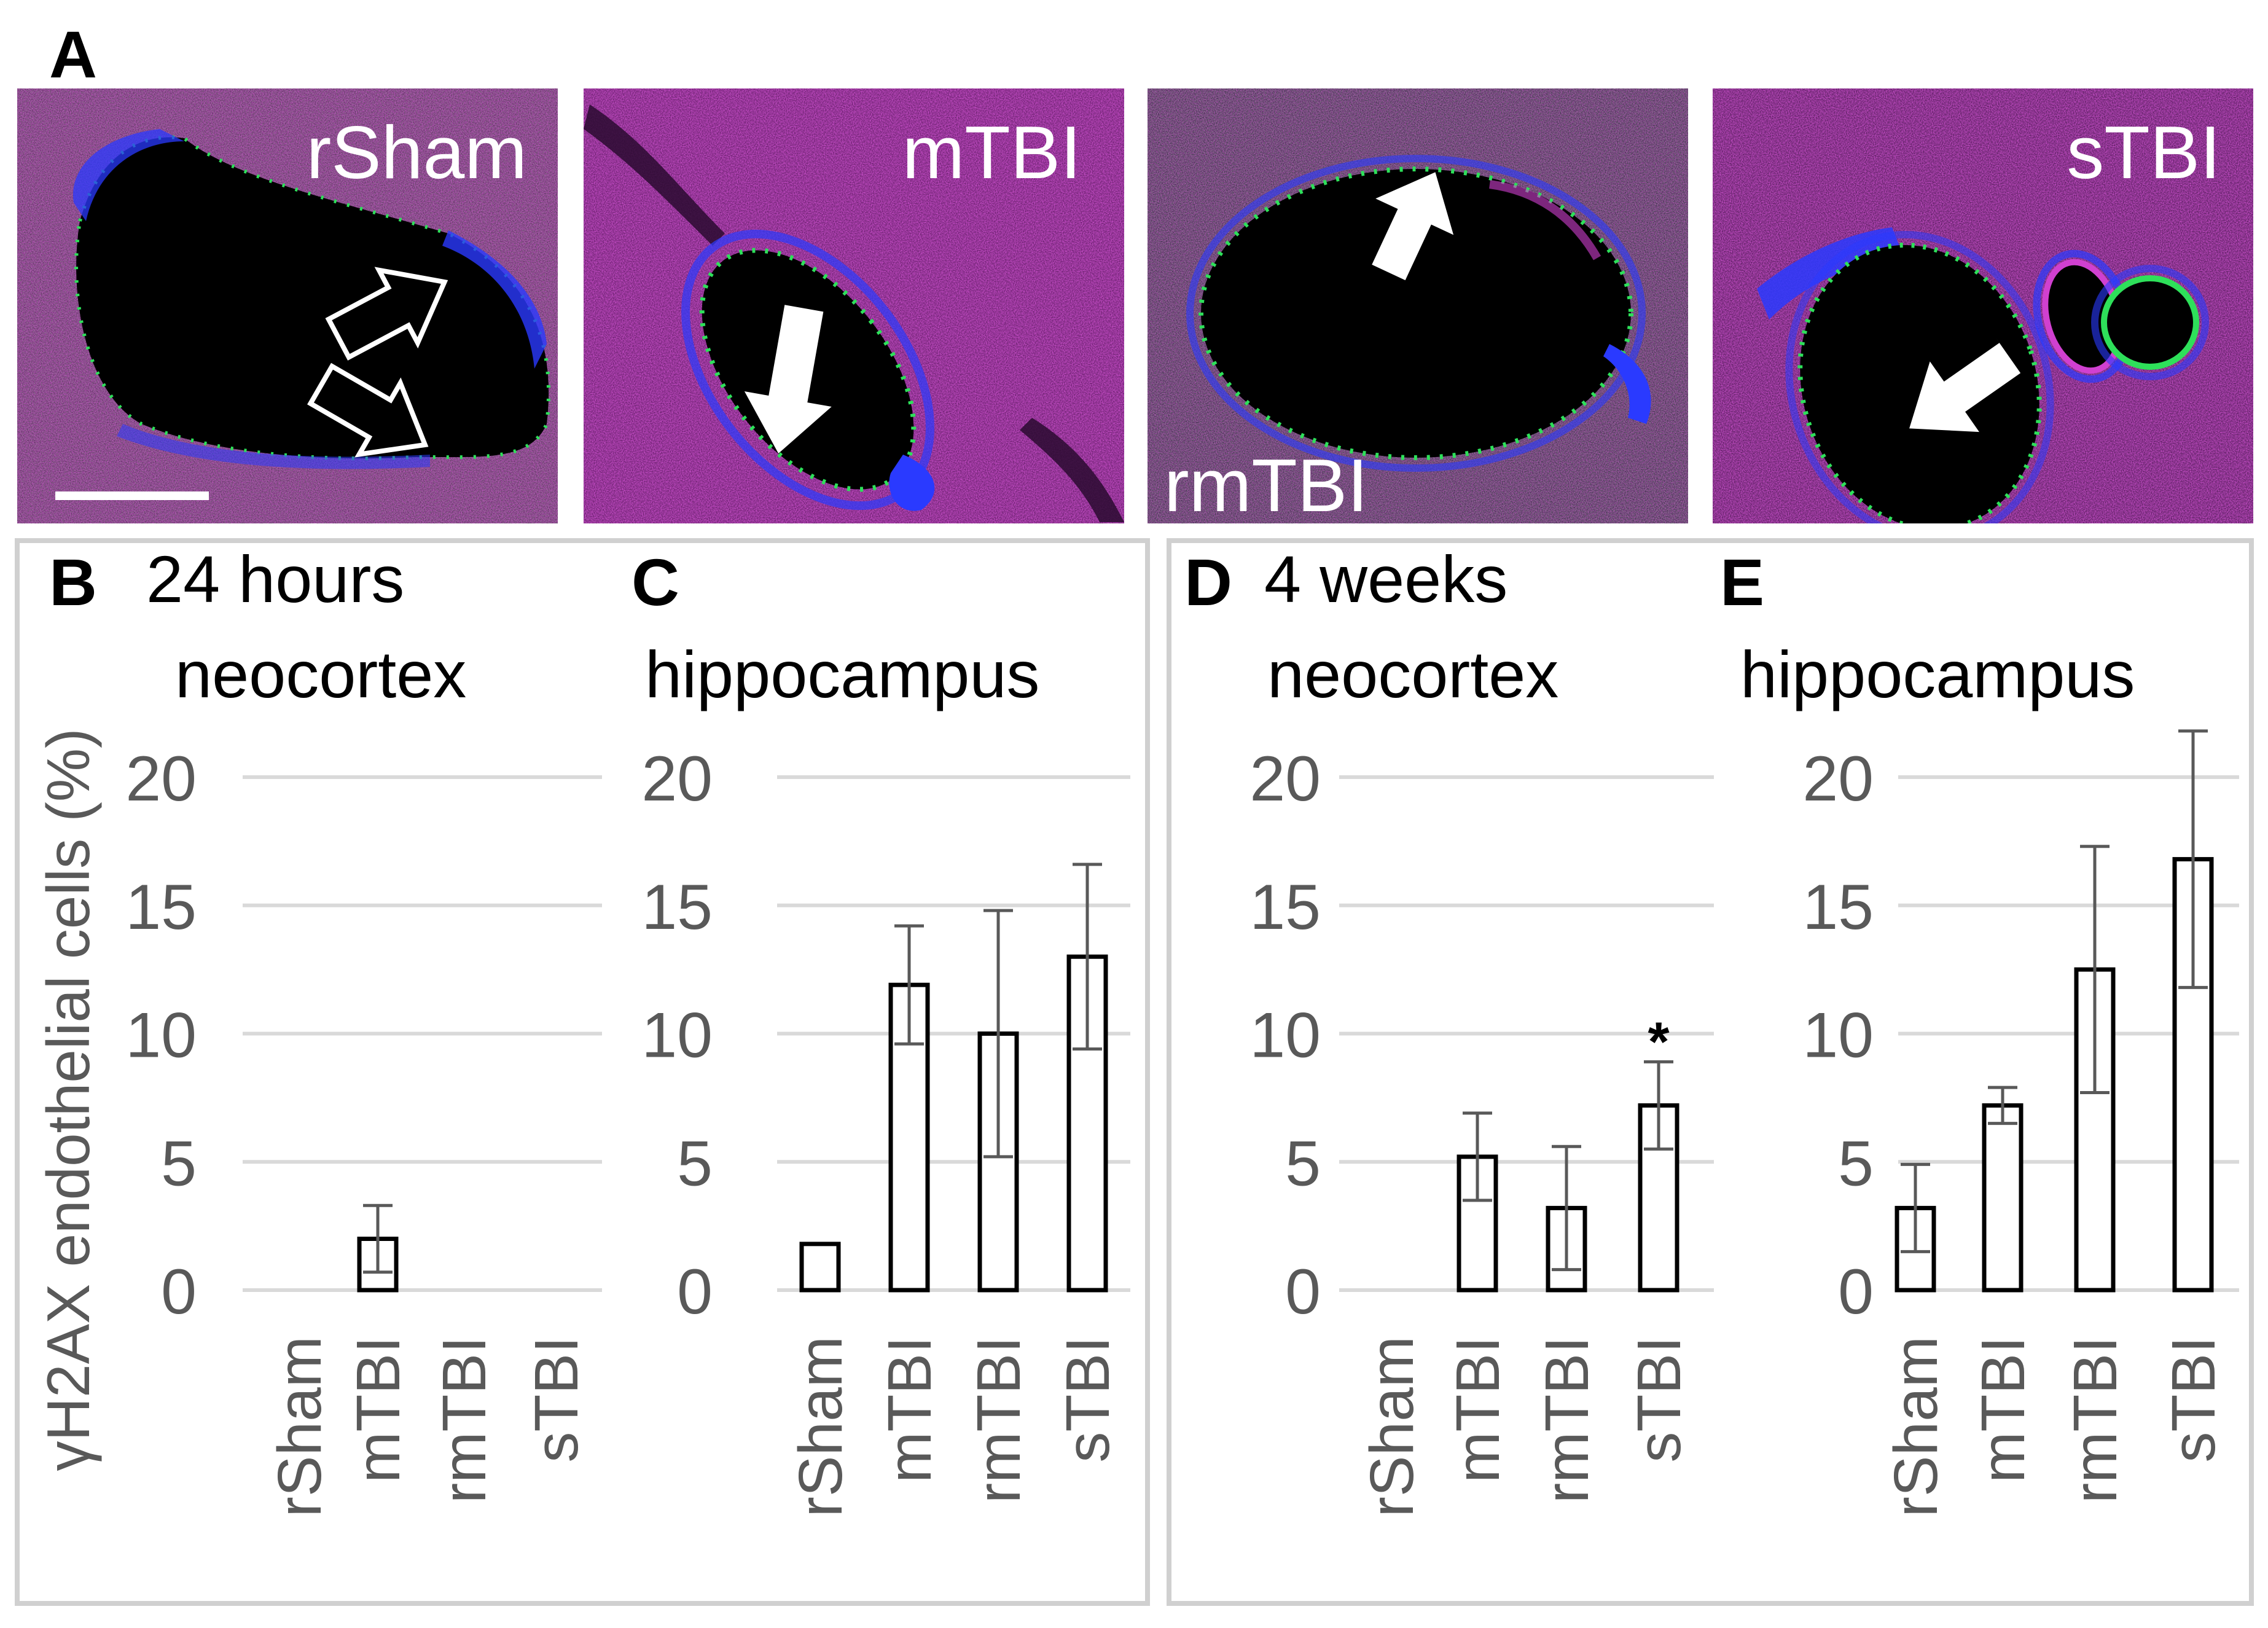 The width and height of the screenshot is (2268, 1628). I want to click on y-axis-label: γH2AX endothelial cells (%), so click(68, 1099).